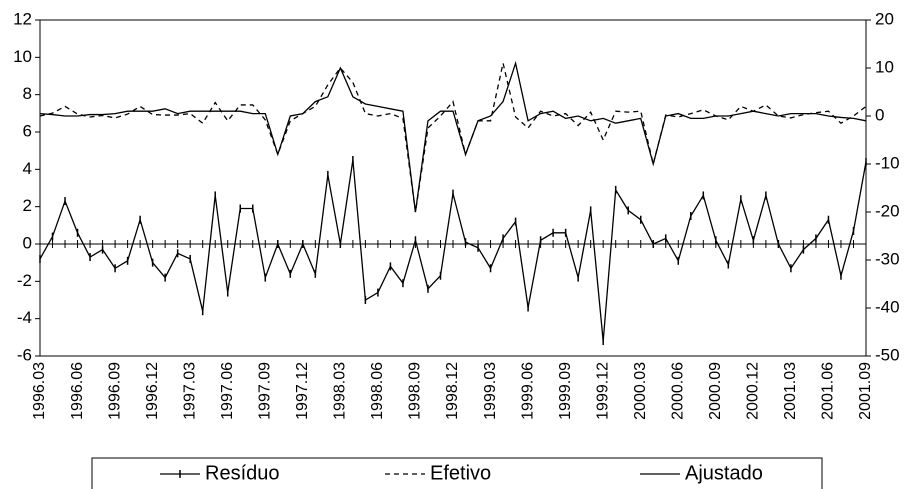  Describe the element at coordinates (887, 210) in the screenshot. I see `y2-tick-label: -20` at that location.